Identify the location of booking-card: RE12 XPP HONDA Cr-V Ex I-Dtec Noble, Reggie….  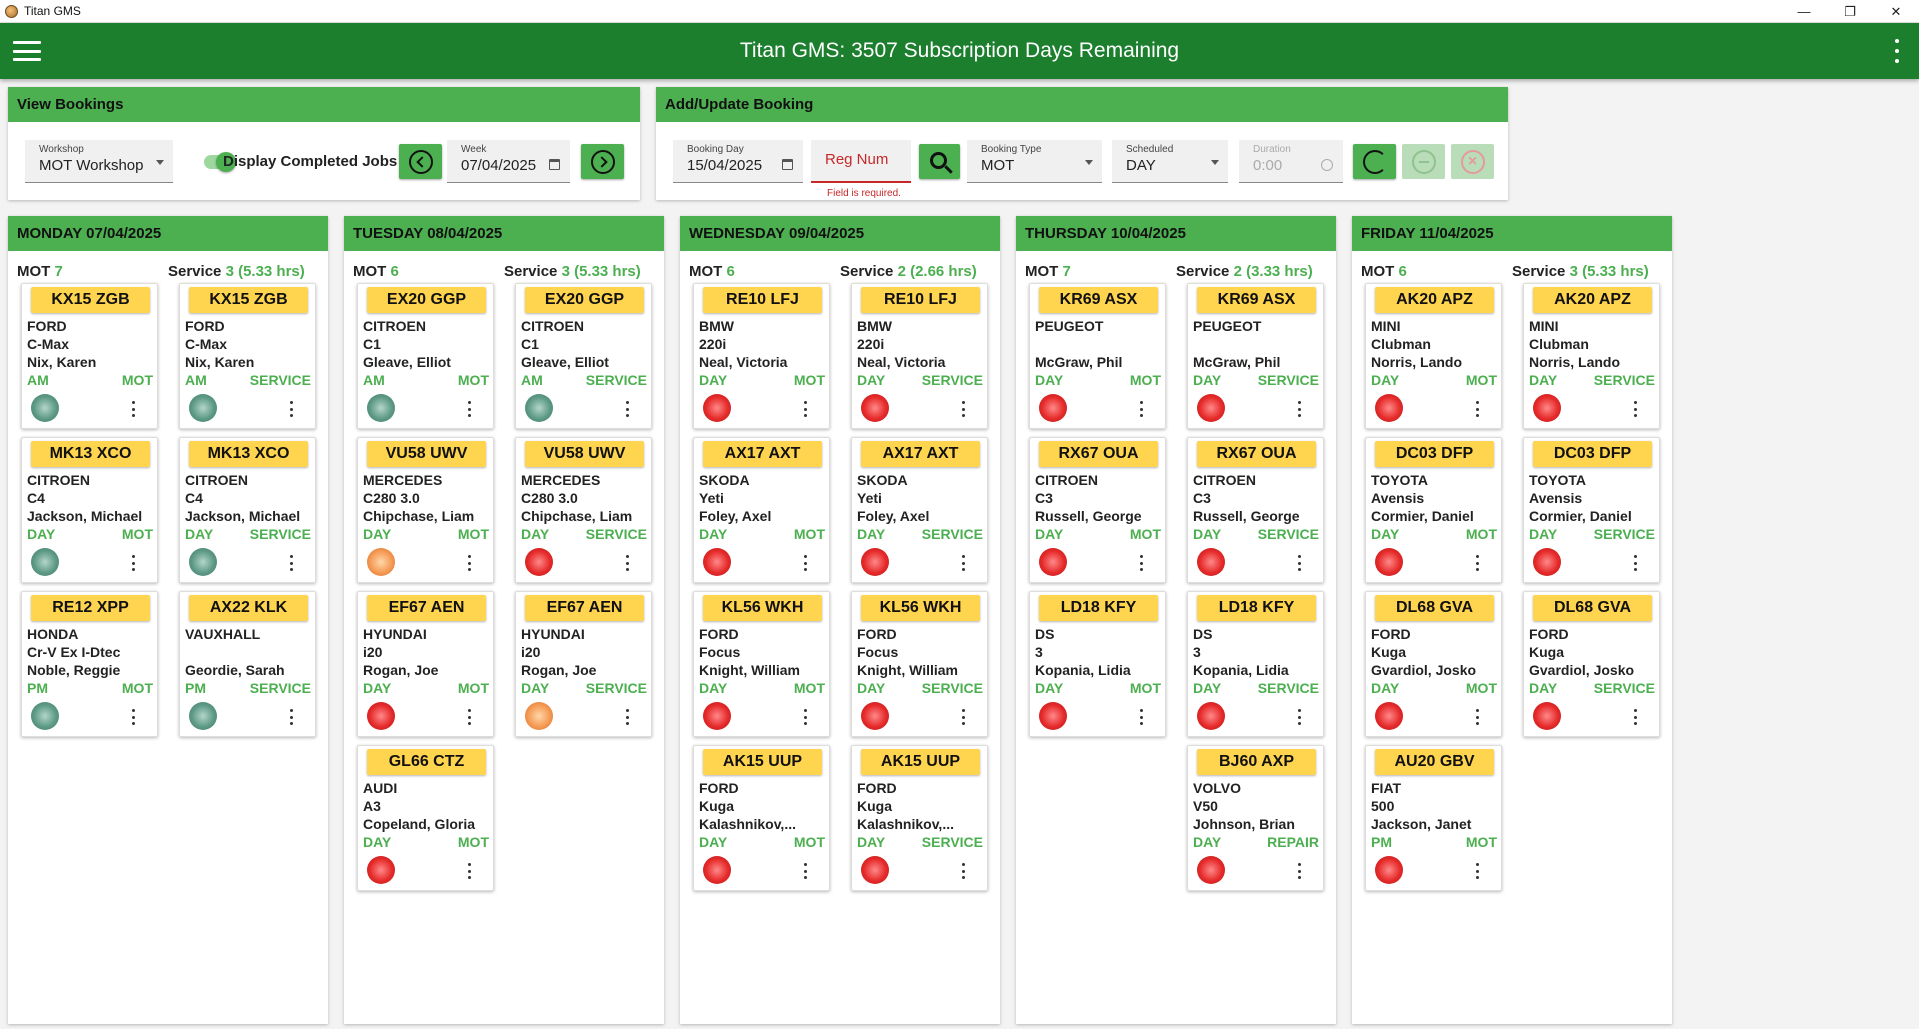
(89, 664).